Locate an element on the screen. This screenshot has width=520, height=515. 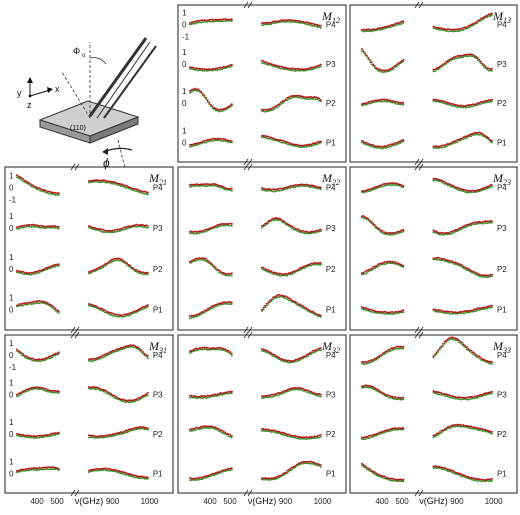
measurement-label-p1: P1 is located at coordinates (331, 473).